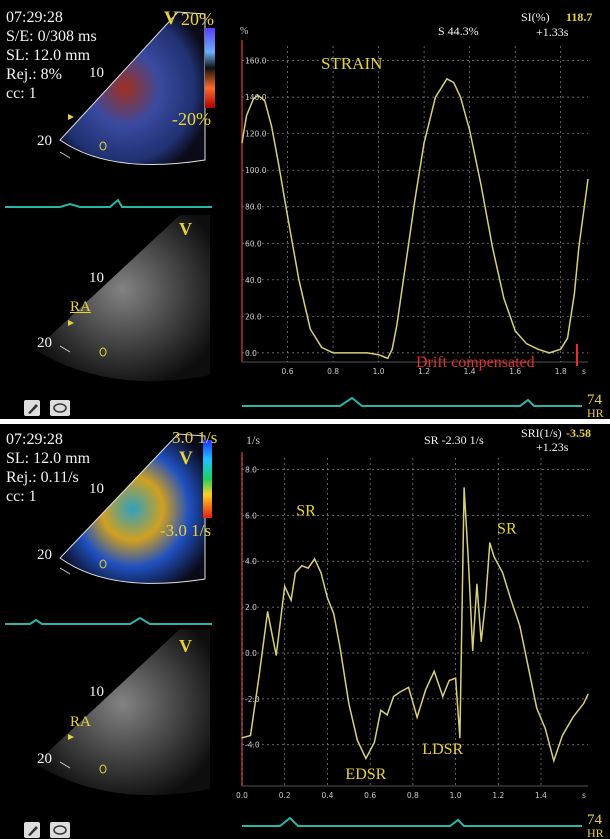 This screenshot has height=839, width=610. I want to click on y-tick-label: 120.0, so click(256, 134).